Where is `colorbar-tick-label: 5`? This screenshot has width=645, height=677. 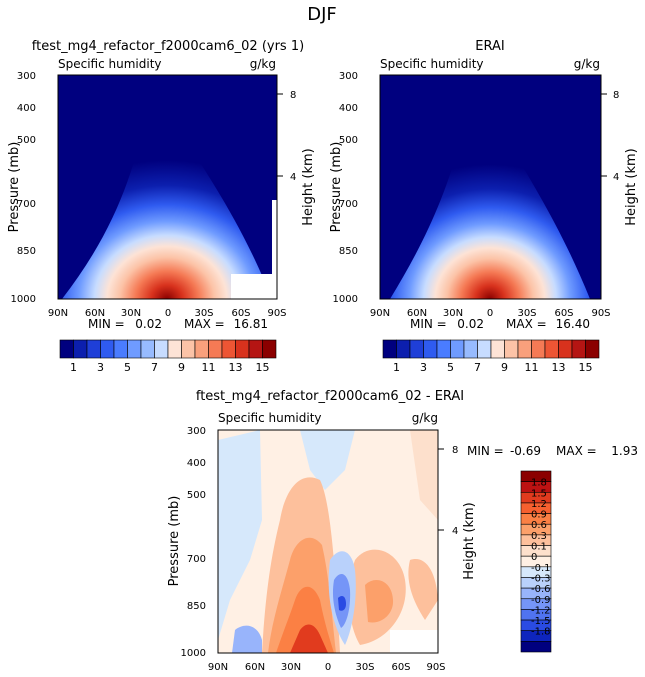 colorbar-tick-label: 5 is located at coordinates (127, 367).